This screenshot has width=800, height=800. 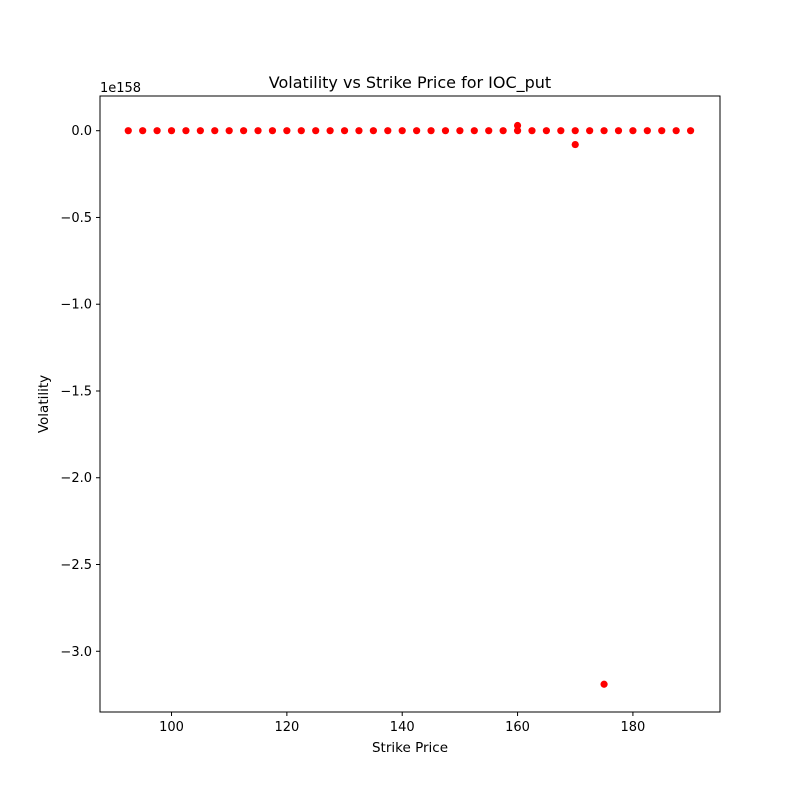 What do you see at coordinates (76, 652) in the screenshot?
I see `y-tick-label: −3.0` at bounding box center [76, 652].